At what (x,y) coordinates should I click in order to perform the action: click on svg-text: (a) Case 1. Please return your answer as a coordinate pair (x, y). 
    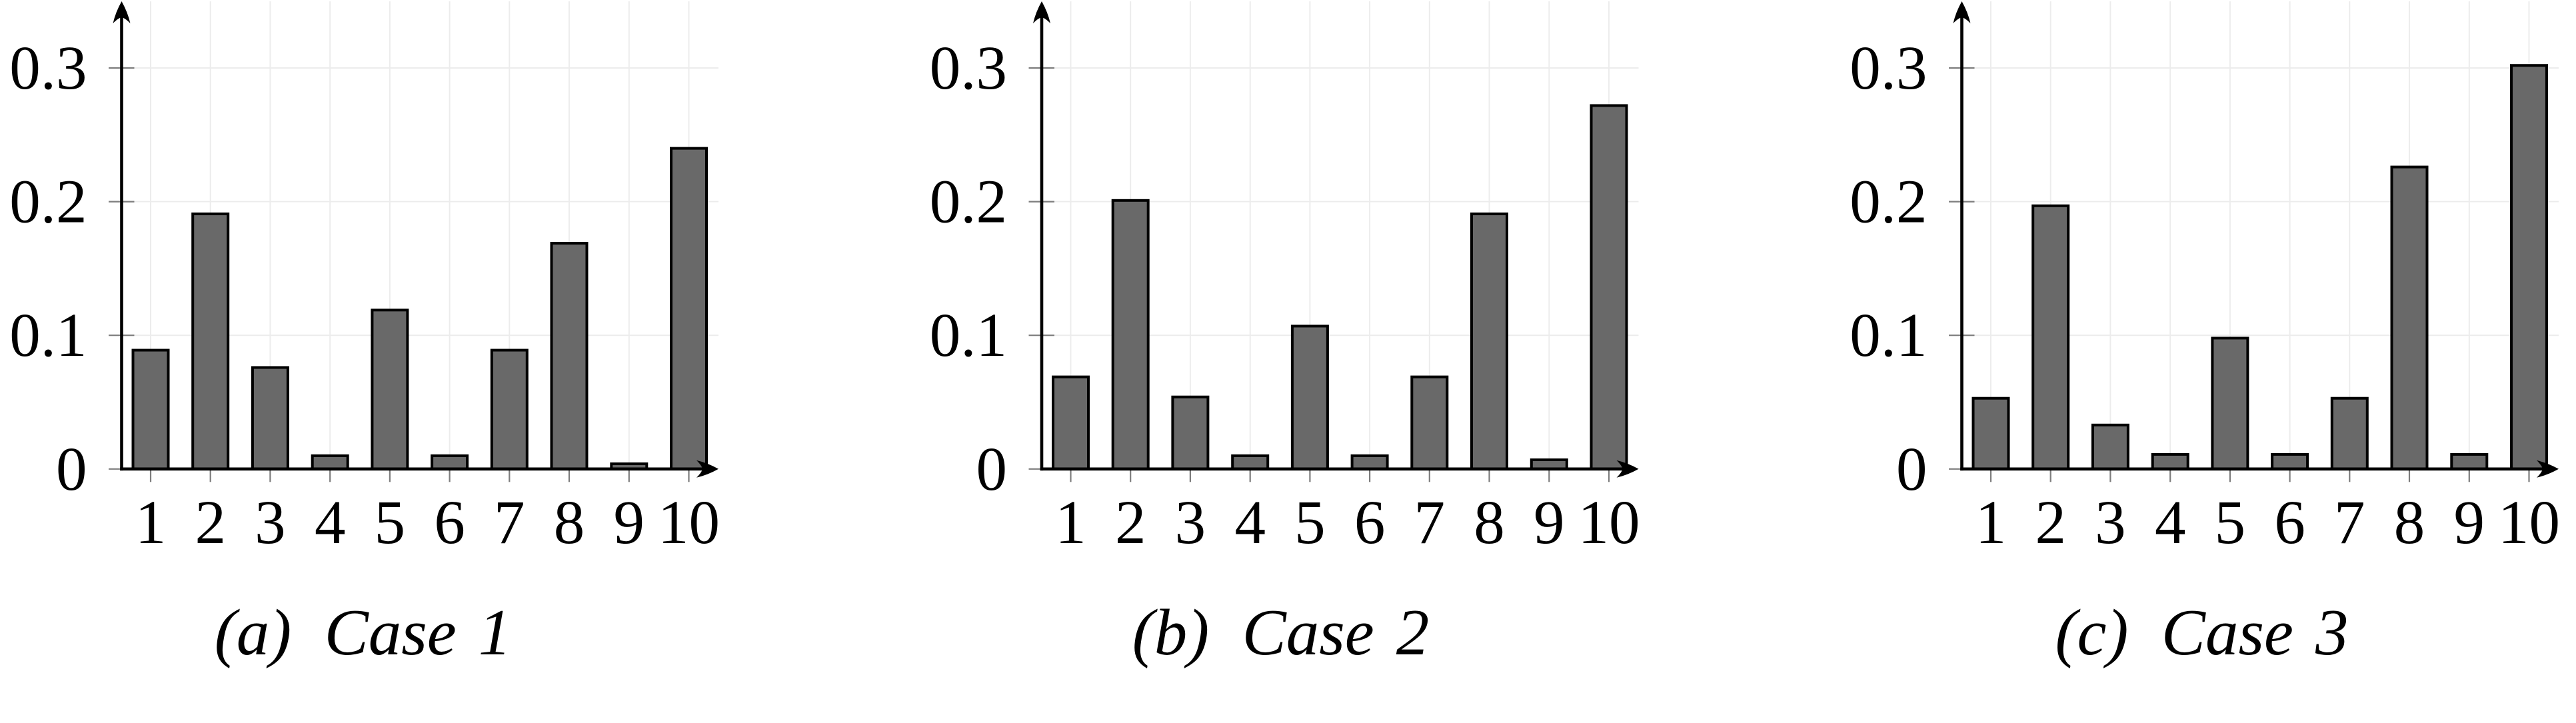
    Looking at the image, I should click on (363, 632).